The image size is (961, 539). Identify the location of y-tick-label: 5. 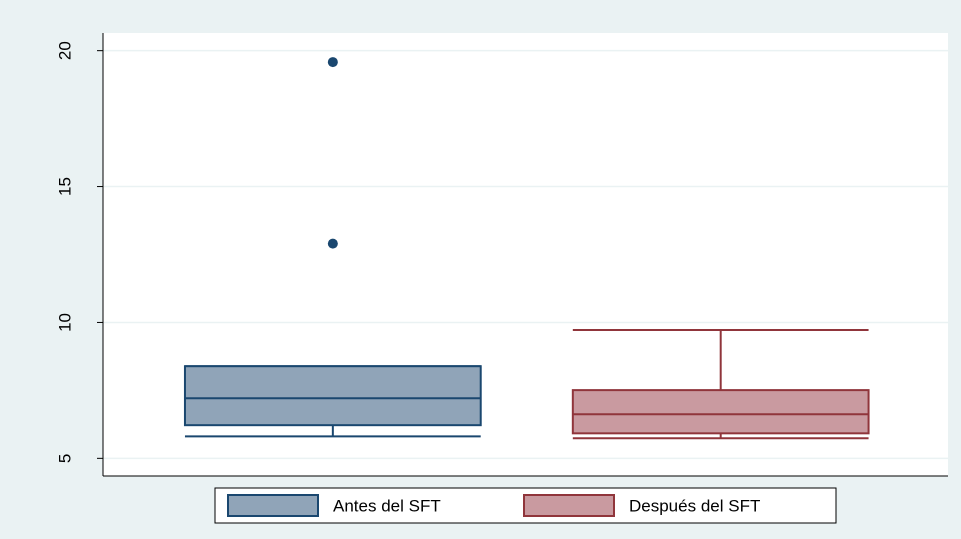
(64, 458).